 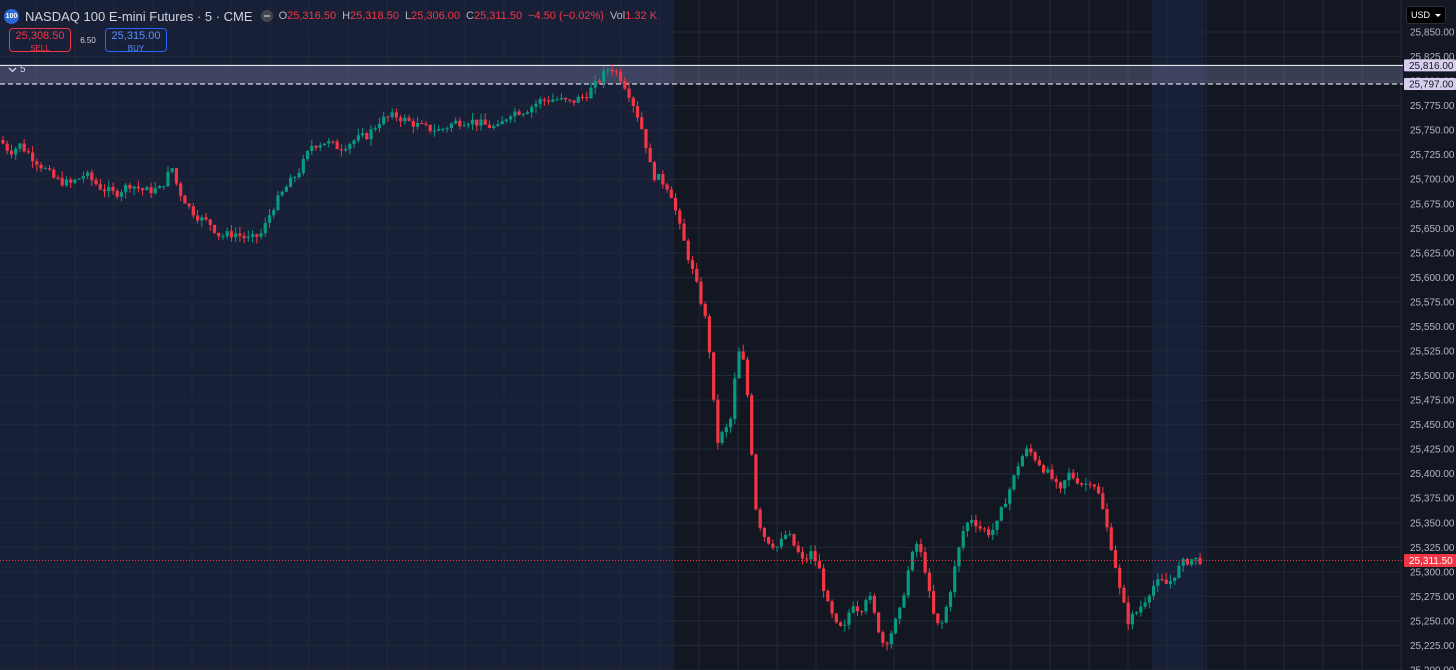 What do you see at coordinates (566, 16) in the screenshot?
I see `change-value: −4.50 (−0.02%)` at bounding box center [566, 16].